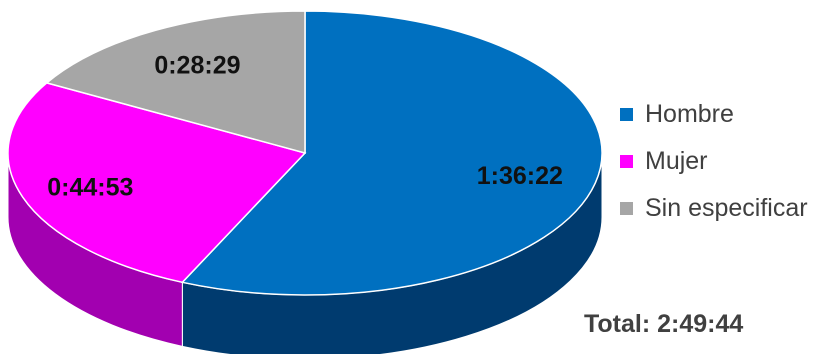 Image resolution: width=832 pixels, height=354 pixels. I want to click on legend-item-hombre: Hombre, so click(714, 114).